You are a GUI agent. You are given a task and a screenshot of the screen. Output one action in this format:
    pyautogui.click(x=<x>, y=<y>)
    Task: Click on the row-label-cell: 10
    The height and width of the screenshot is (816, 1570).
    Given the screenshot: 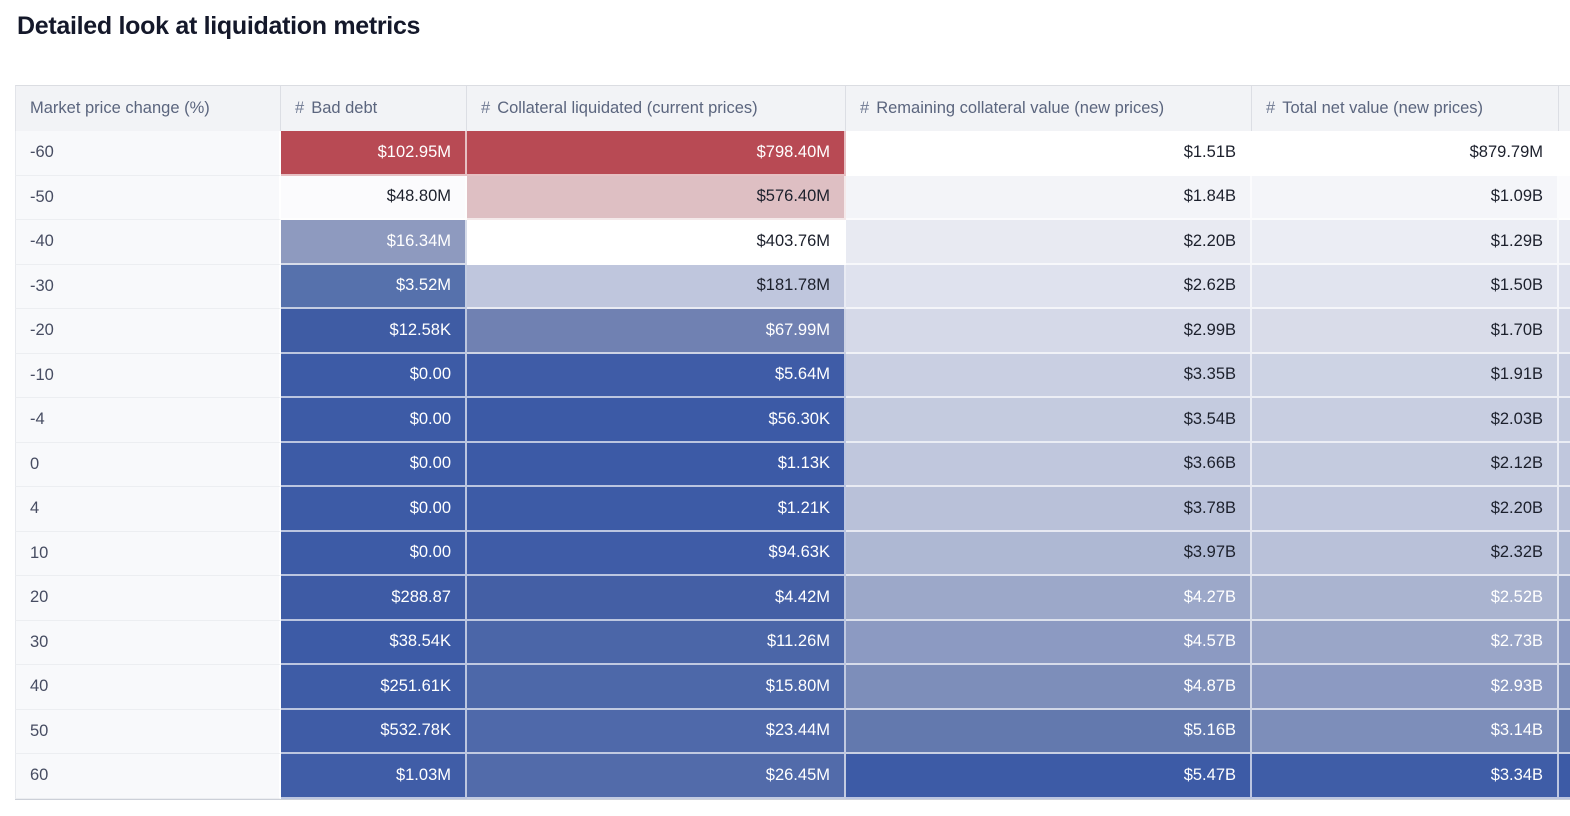 What is the action you would take?
    pyautogui.click(x=148, y=553)
    